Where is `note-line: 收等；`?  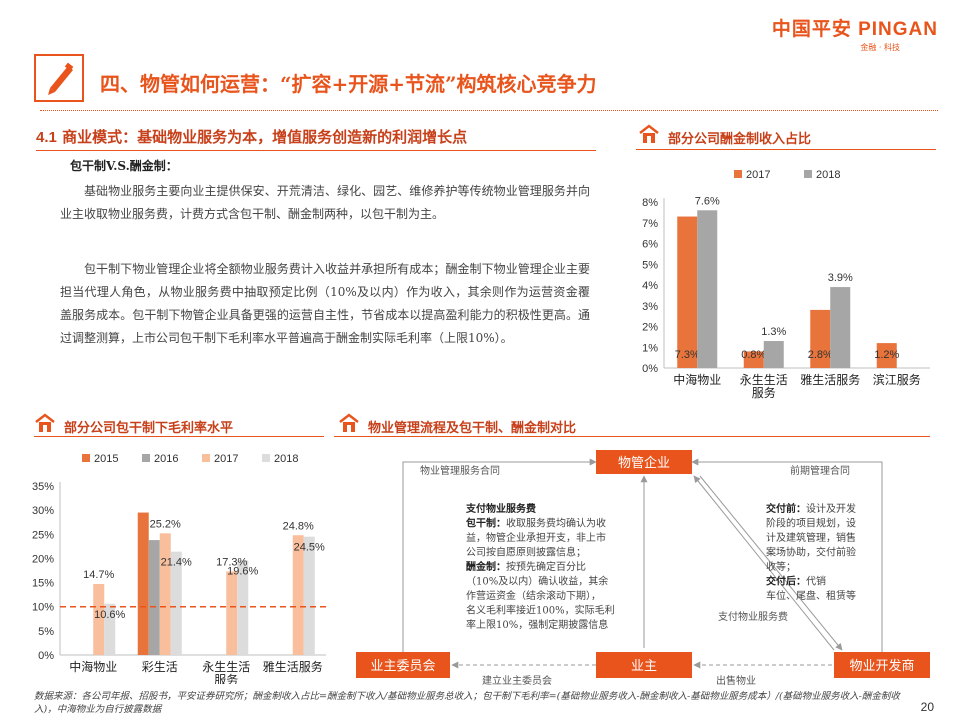
note-line: 收等； is located at coordinates (781, 566).